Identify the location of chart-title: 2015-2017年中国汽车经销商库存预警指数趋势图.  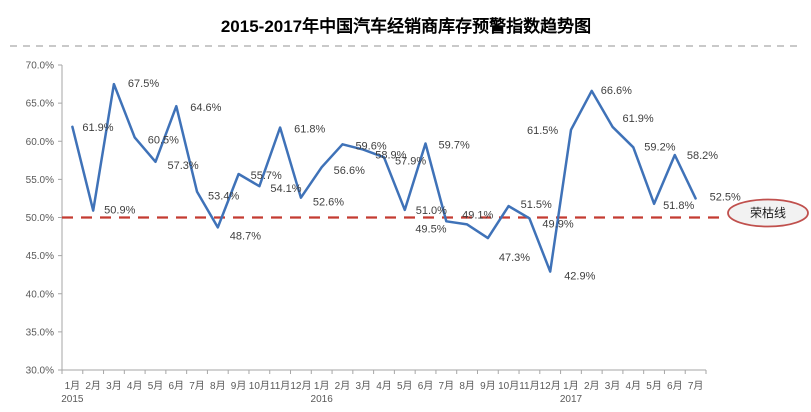
(406, 26).